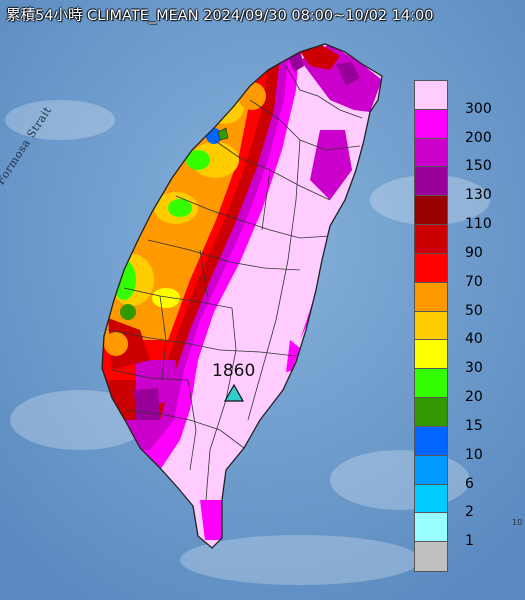  Describe the element at coordinates (474, 368) in the screenshot. I see `legend-label: 30` at that location.